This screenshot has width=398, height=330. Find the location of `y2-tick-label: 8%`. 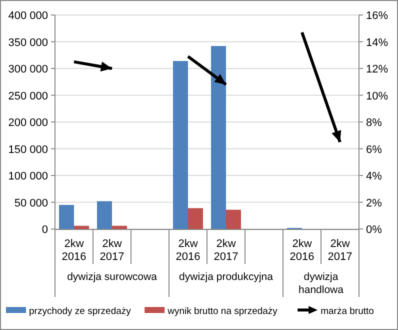

y2-tick-label: 8% is located at coordinates (374, 123).